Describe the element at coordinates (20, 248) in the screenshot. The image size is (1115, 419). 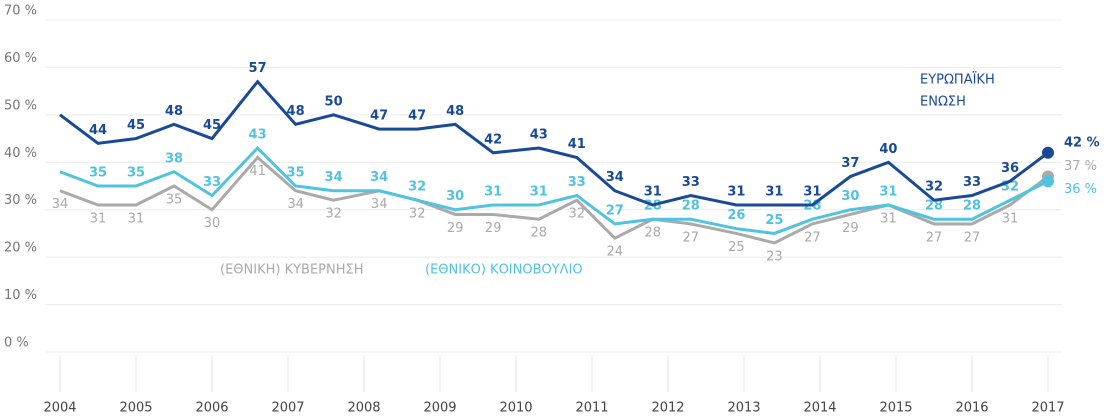
I see `y-tick-label: 20 %` at that location.